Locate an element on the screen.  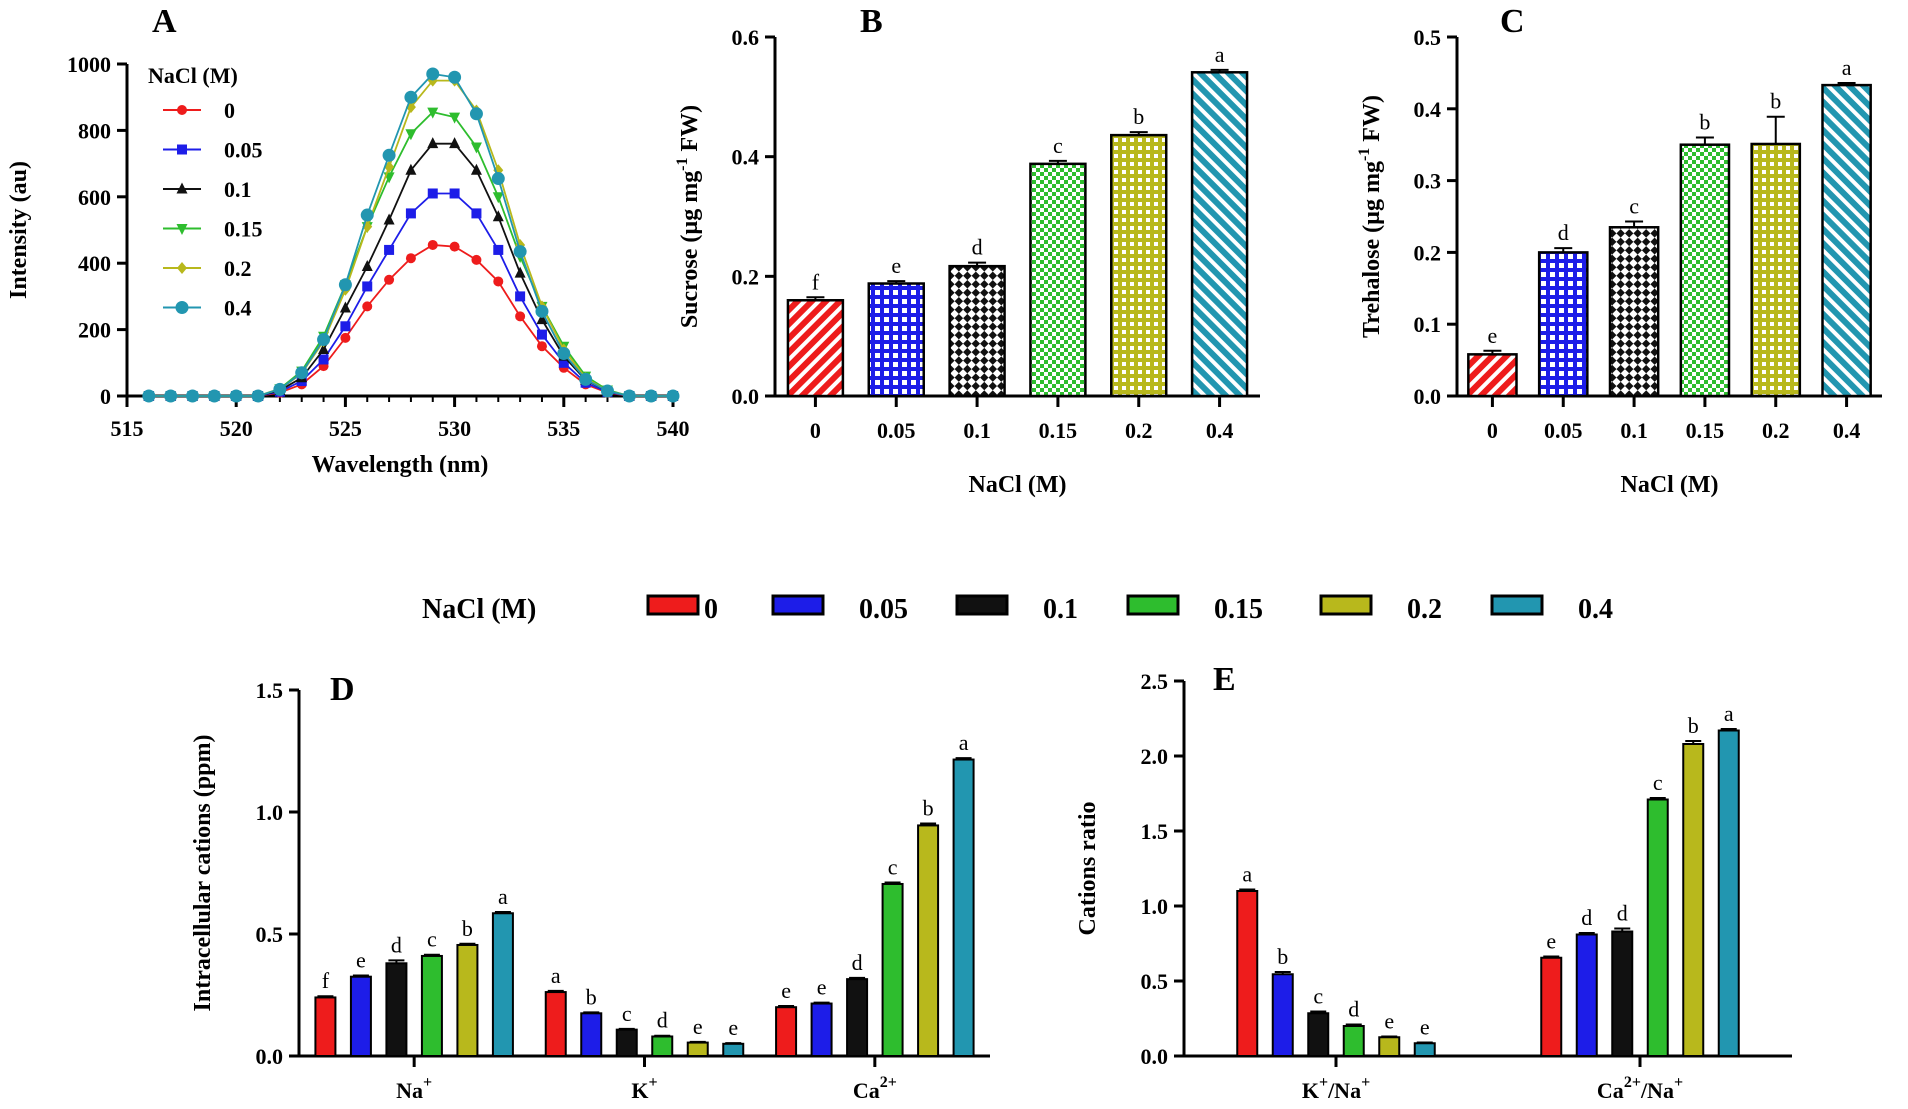
panel-c-x-tick-label: 0.1 is located at coordinates (1634, 430).